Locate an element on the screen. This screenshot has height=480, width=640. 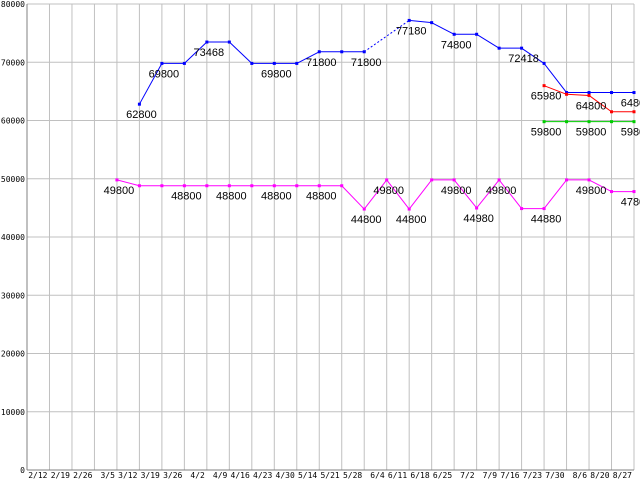
y-tick-label: 0 is located at coordinates (22, 470).